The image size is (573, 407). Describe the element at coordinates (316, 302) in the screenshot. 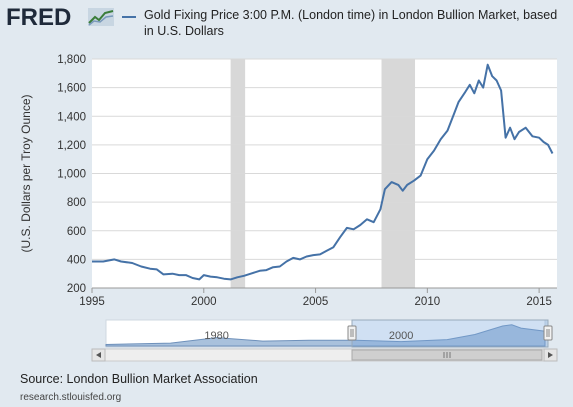

I see `x-tick-label: 2005` at that location.